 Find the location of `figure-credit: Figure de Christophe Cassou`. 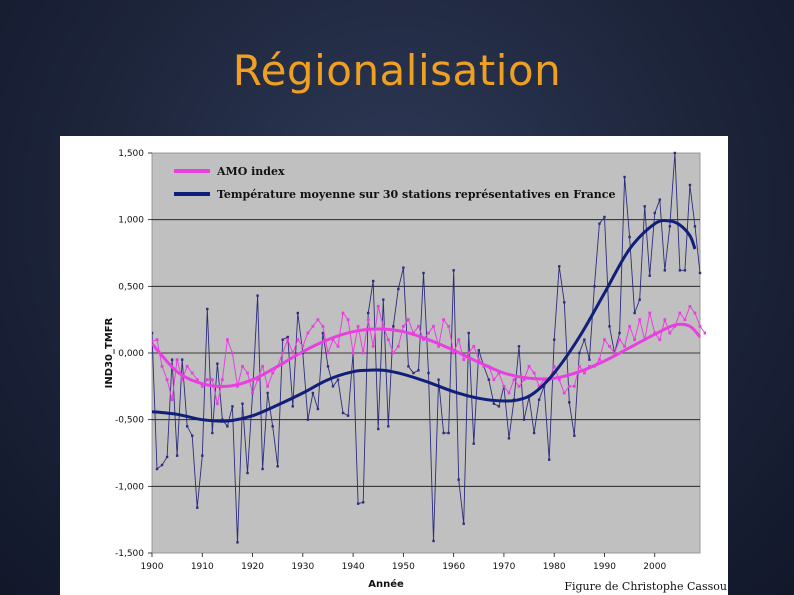

figure-credit: Figure de Christophe Cassou is located at coordinates (645, 586).